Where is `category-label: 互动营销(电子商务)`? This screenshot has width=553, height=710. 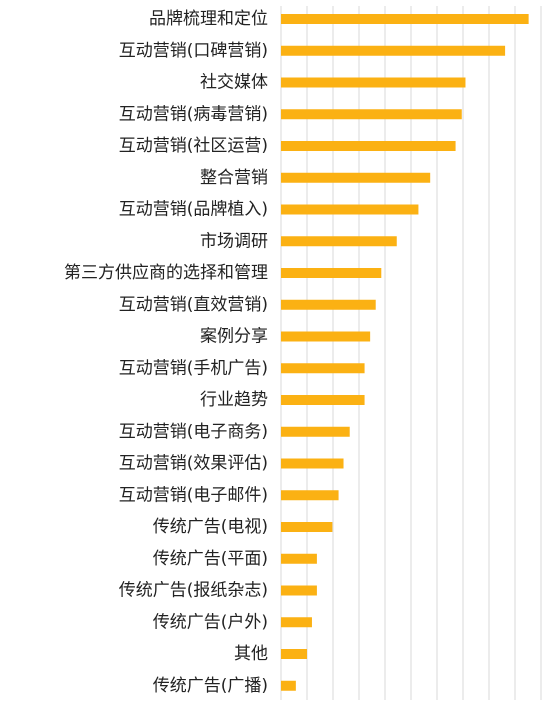
category-label: 互动营销(电子商务) is located at coordinates (193, 432).